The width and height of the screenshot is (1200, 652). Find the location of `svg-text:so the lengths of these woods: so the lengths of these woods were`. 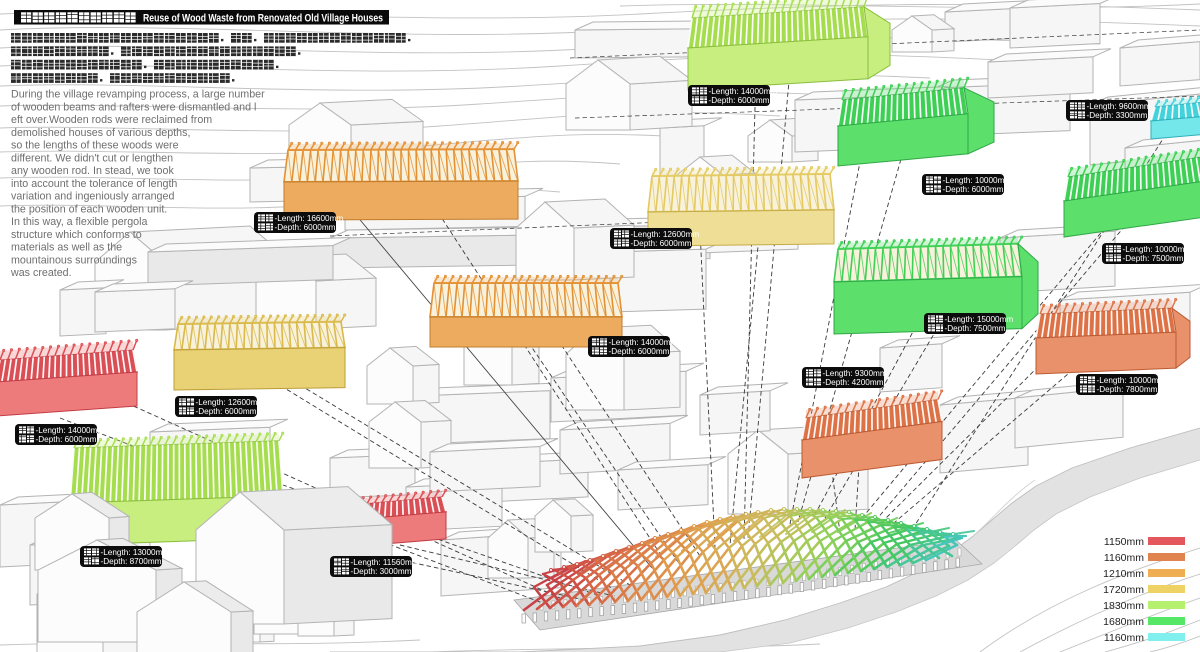

svg-text:so the lengths of these woods: so the lengths of these woods were is located at coordinates (95, 146).